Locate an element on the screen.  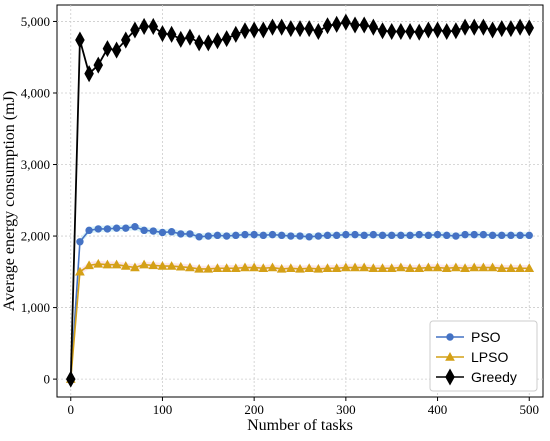
y-tick-label: 2,000 is located at coordinates (35, 236).